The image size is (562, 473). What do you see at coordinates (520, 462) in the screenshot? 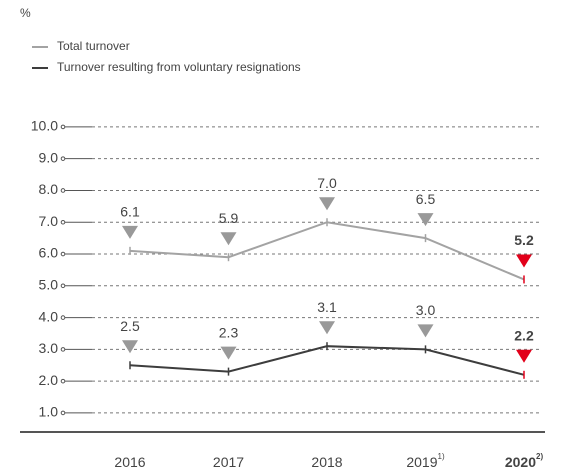
I see `x-tick-text: 2020` at bounding box center [520, 462].